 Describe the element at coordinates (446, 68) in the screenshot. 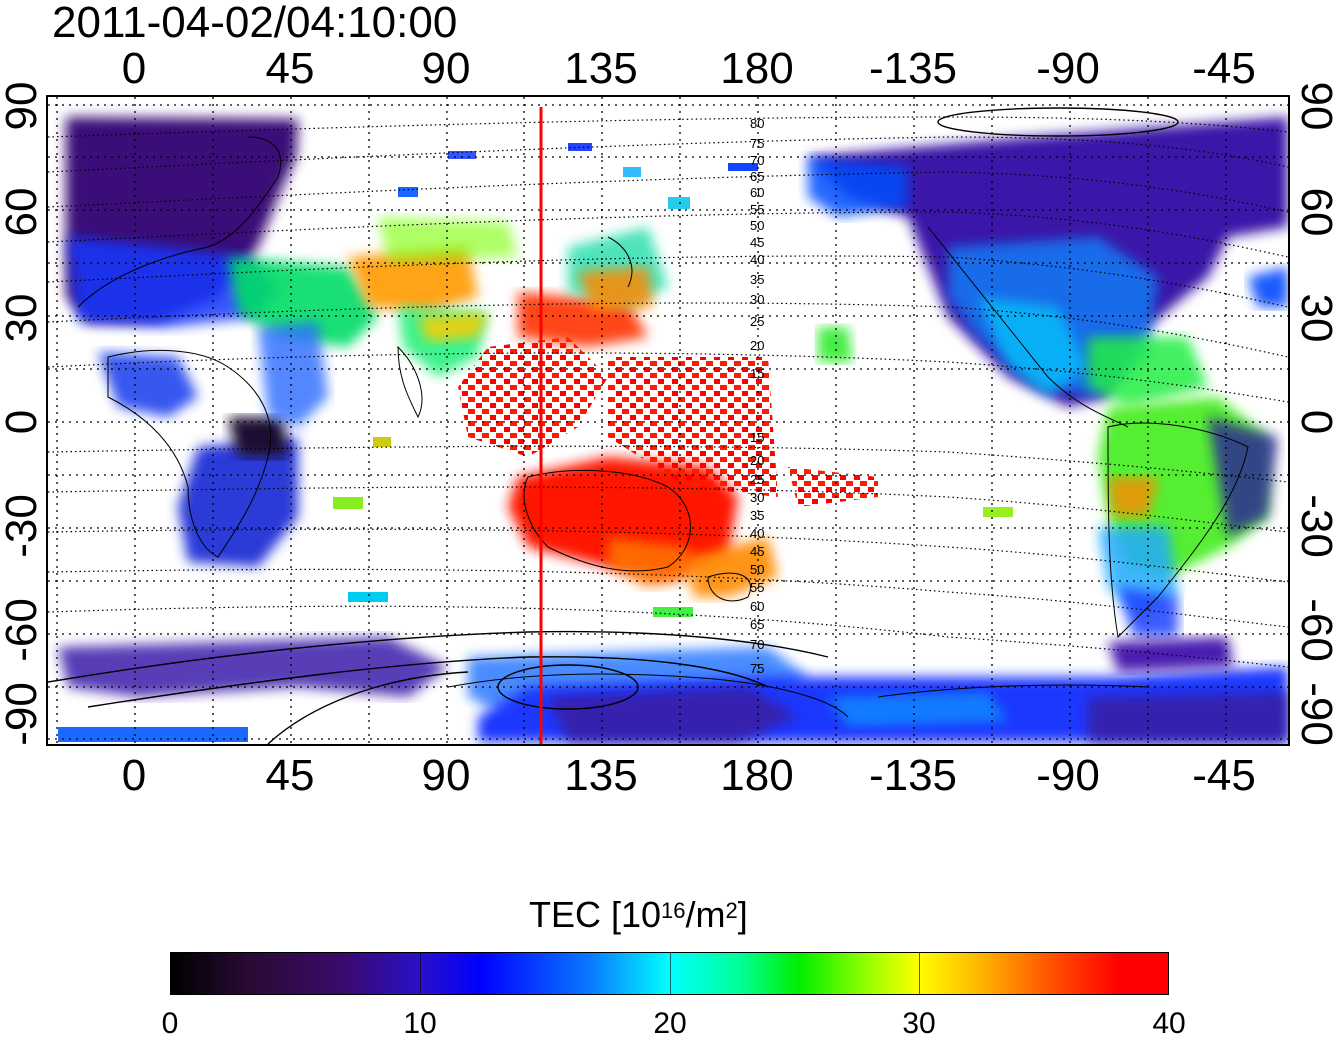

I see `top-lon-tick: 90` at that location.